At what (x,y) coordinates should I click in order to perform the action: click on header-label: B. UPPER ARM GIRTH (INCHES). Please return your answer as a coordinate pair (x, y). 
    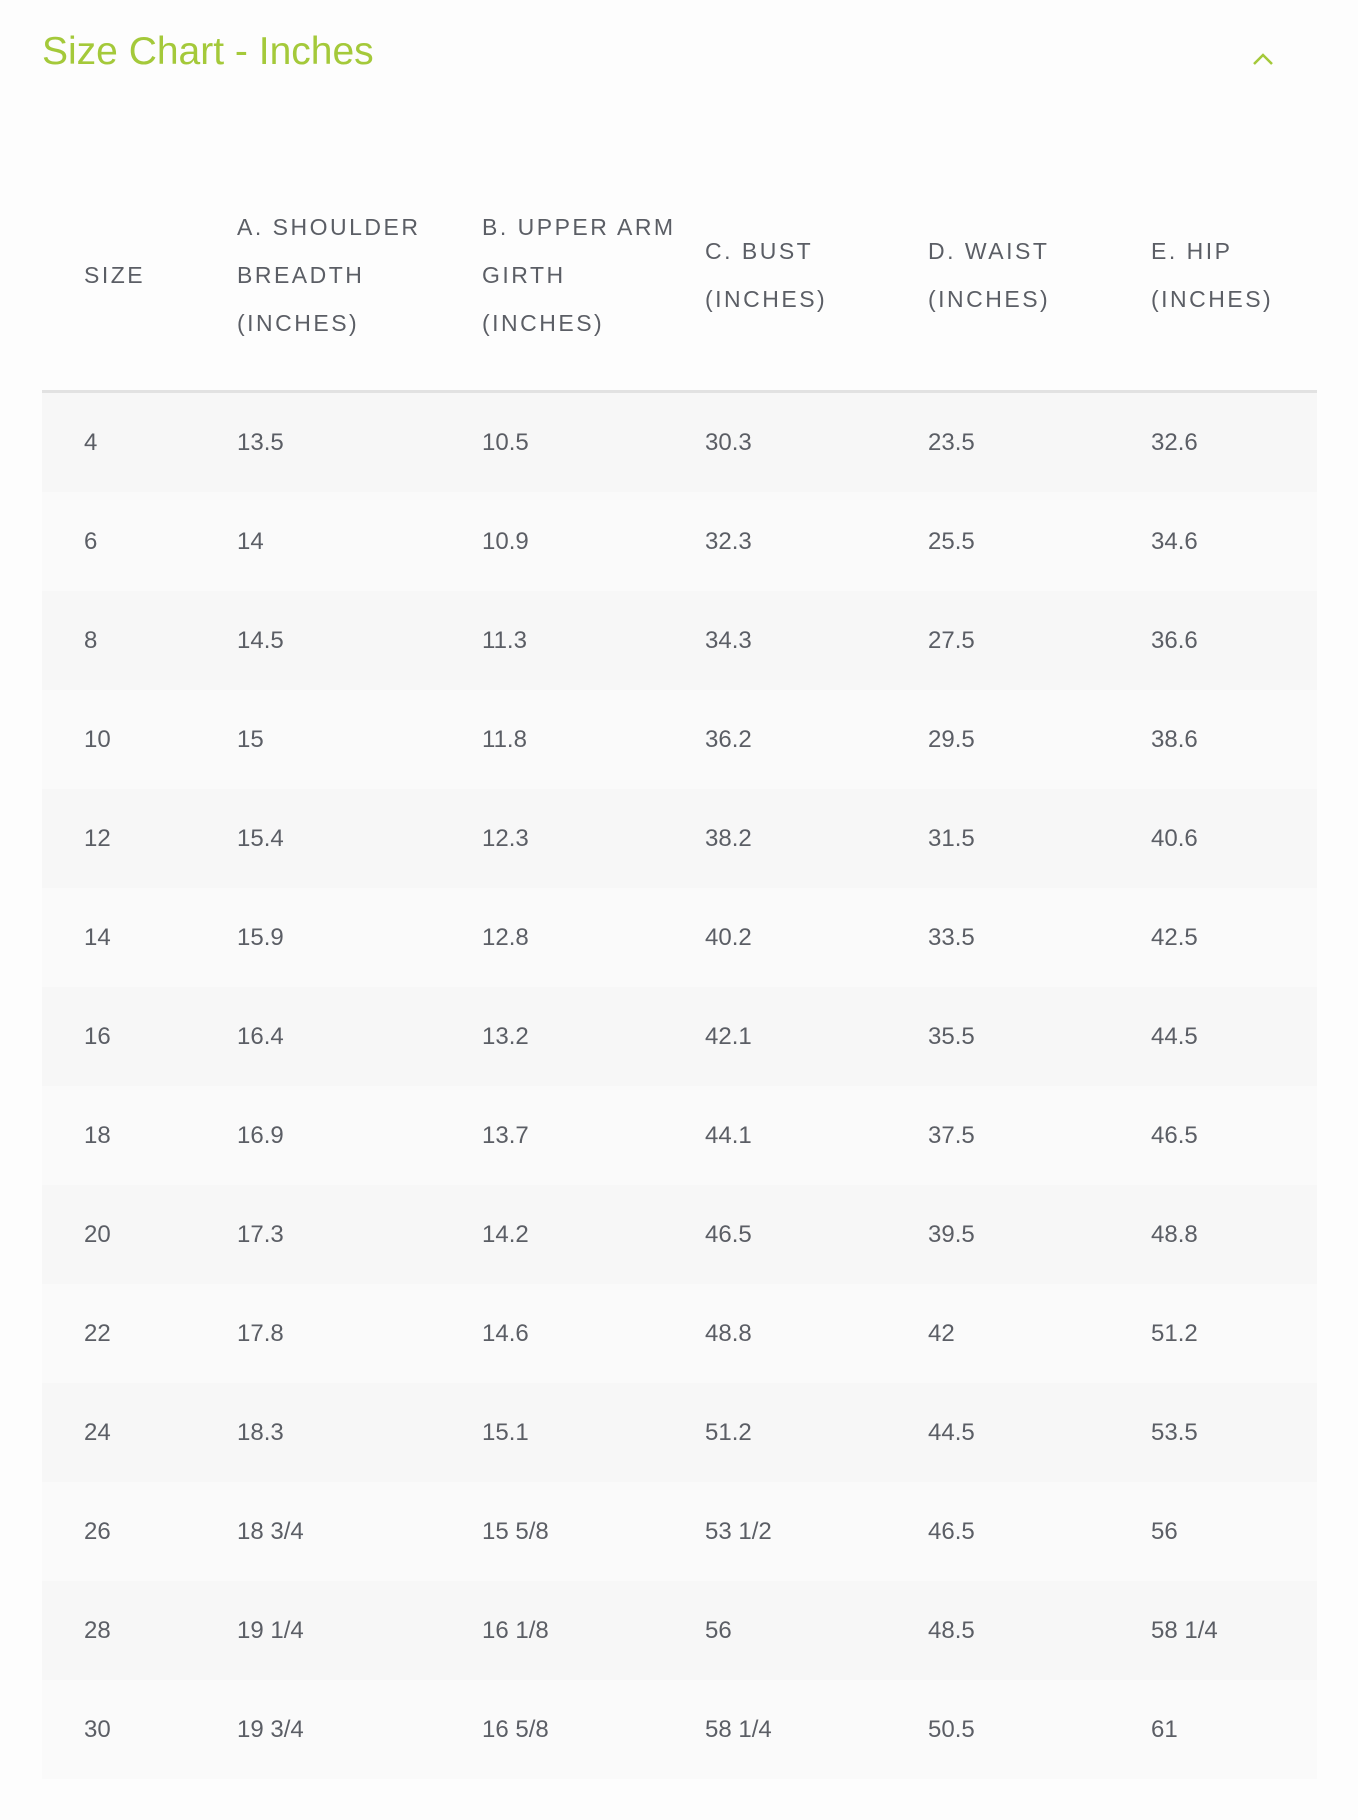
    Looking at the image, I should click on (579, 275).